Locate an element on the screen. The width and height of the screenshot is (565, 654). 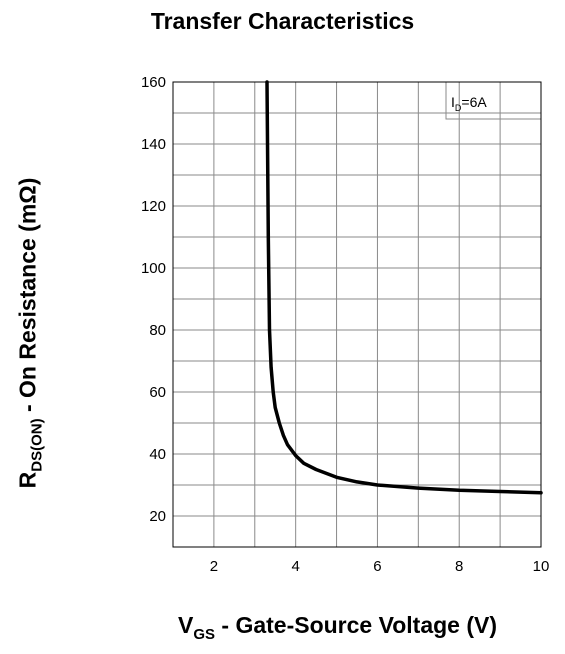
x-axis-label: VGS - Gate-Source Voltage (V) is located at coordinates (337, 627).